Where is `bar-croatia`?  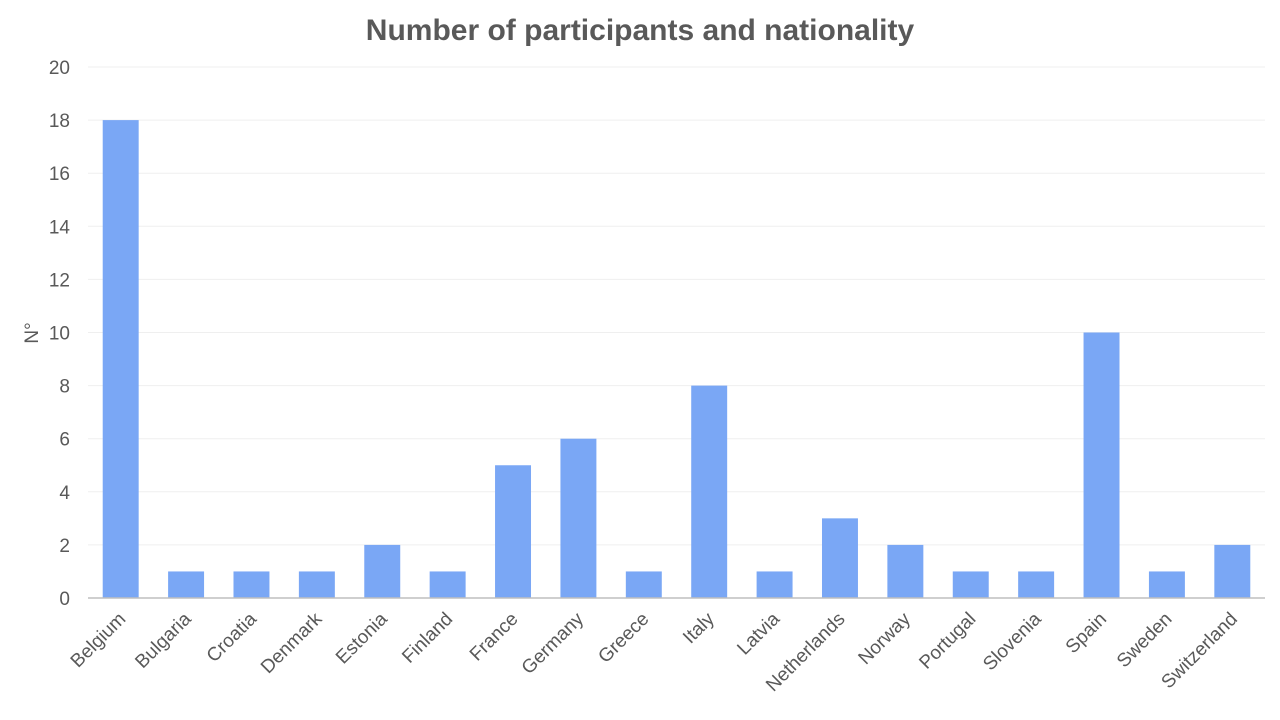 bar-croatia is located at coordinates (251, 584).